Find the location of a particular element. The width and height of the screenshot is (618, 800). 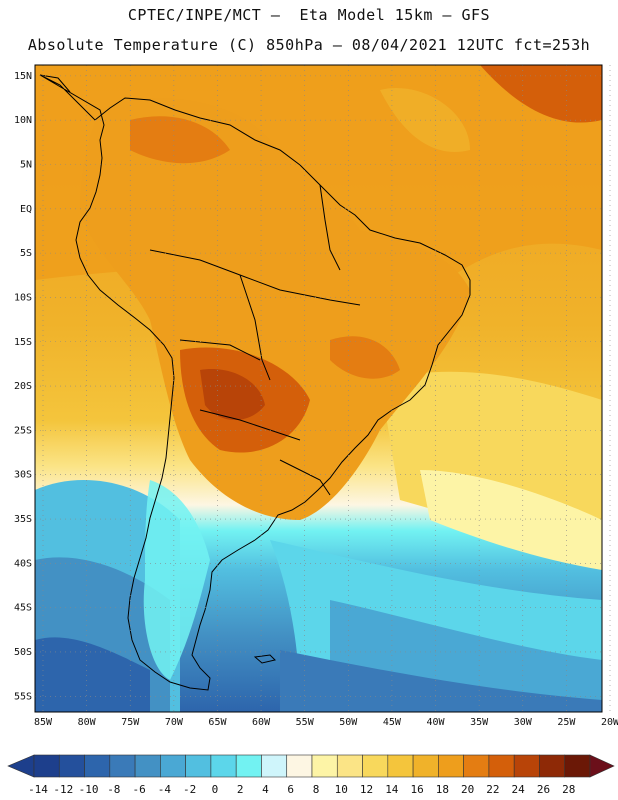

lon-label: 75W is located at coordinates (130, 722).